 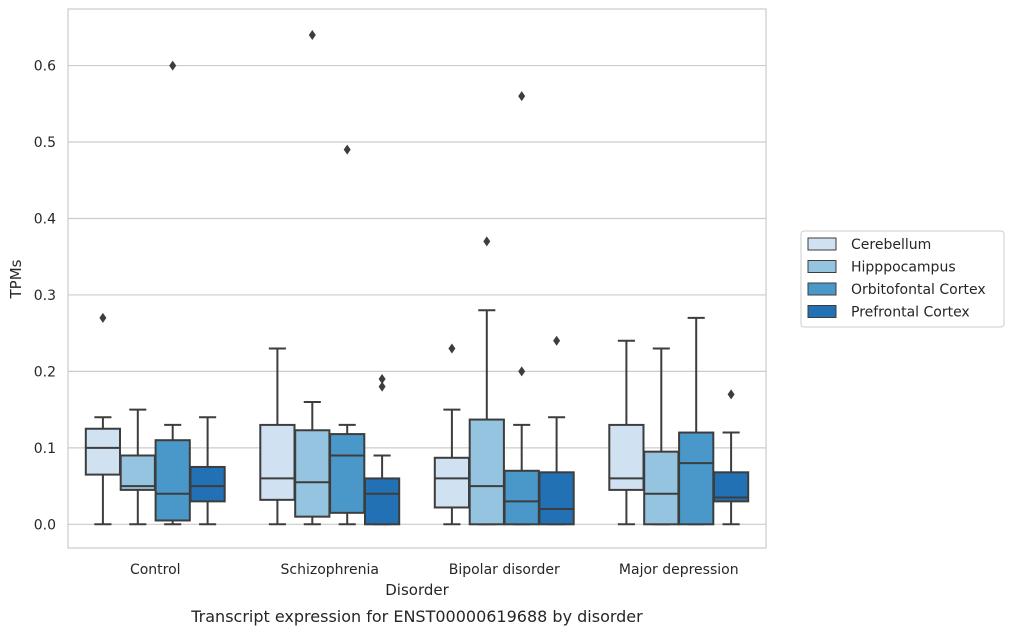 I want to click on y-tick-labels: 0.0 0.1 0.2 0.3 0.4 0.5 0.6, so click(x=45, y=296).